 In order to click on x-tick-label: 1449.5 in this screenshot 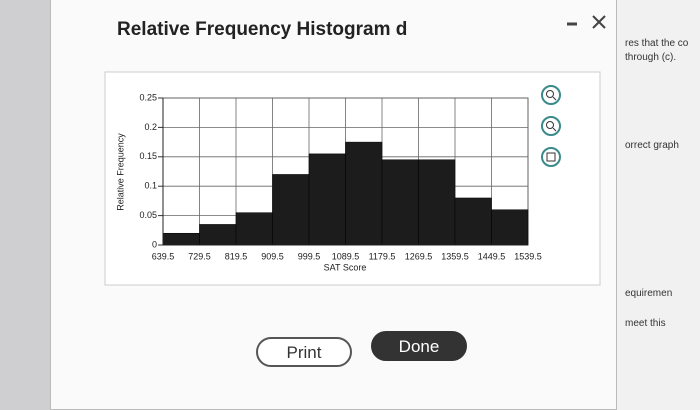, I will do `click(492, 256)`.